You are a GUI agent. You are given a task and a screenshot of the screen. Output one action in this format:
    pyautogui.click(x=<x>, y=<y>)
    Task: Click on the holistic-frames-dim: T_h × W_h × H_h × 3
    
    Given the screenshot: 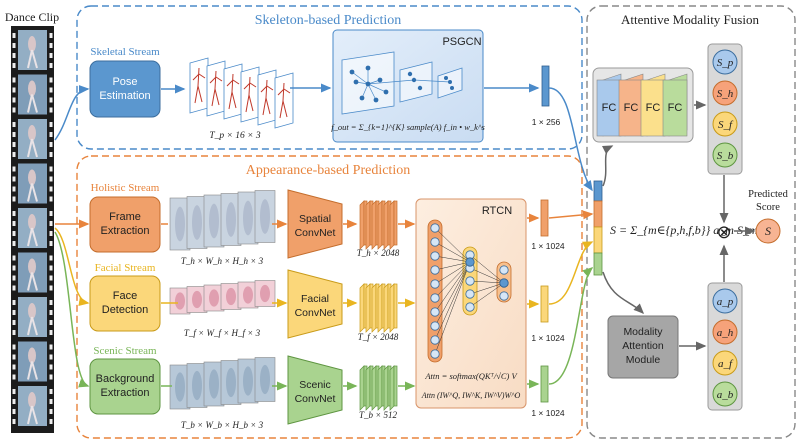 What is the action you would take?
    pyautogui.click(x=222, y=261)
    